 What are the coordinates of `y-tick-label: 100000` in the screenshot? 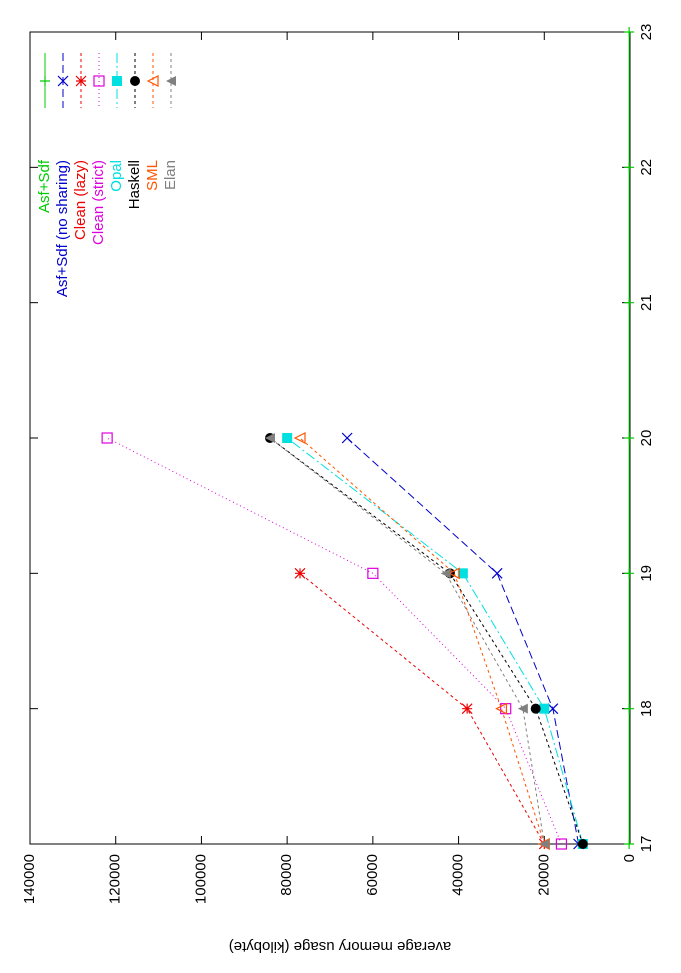 It's located at (200, 879).